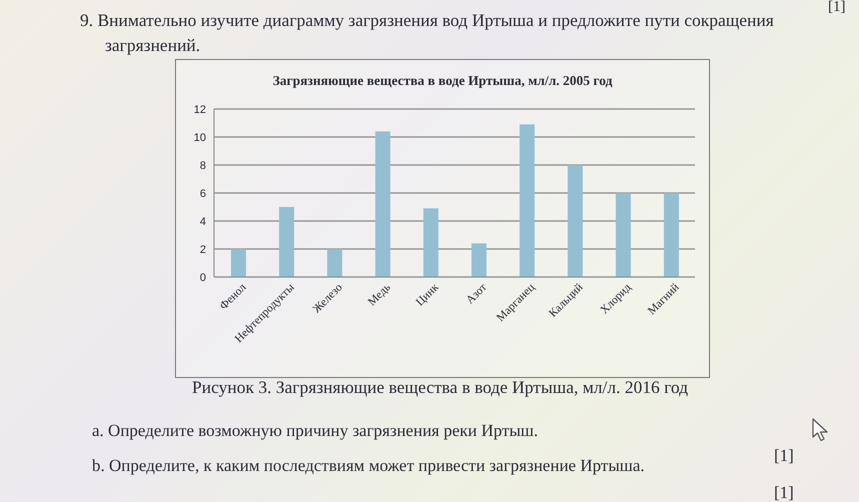 Image resolution: width=859 pixels, height=502 pixels. What do you see at coordinates (315, 431) in the screenshot?
I see `text: a. Определите возможную причину загрязнения реки Иртыш.` at bounding box center [315, 431].